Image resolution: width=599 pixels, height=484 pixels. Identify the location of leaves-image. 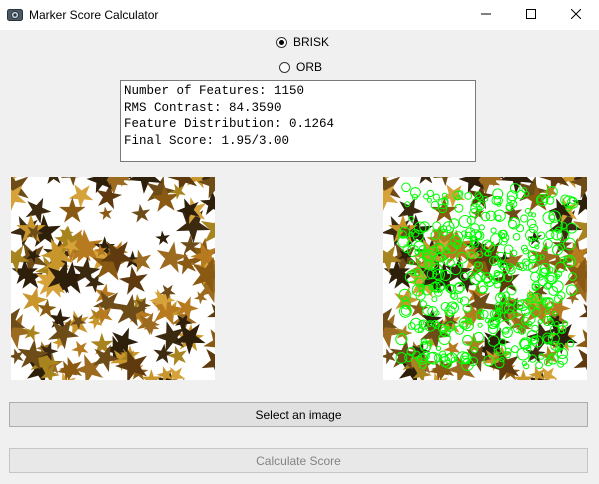
(113, 278).